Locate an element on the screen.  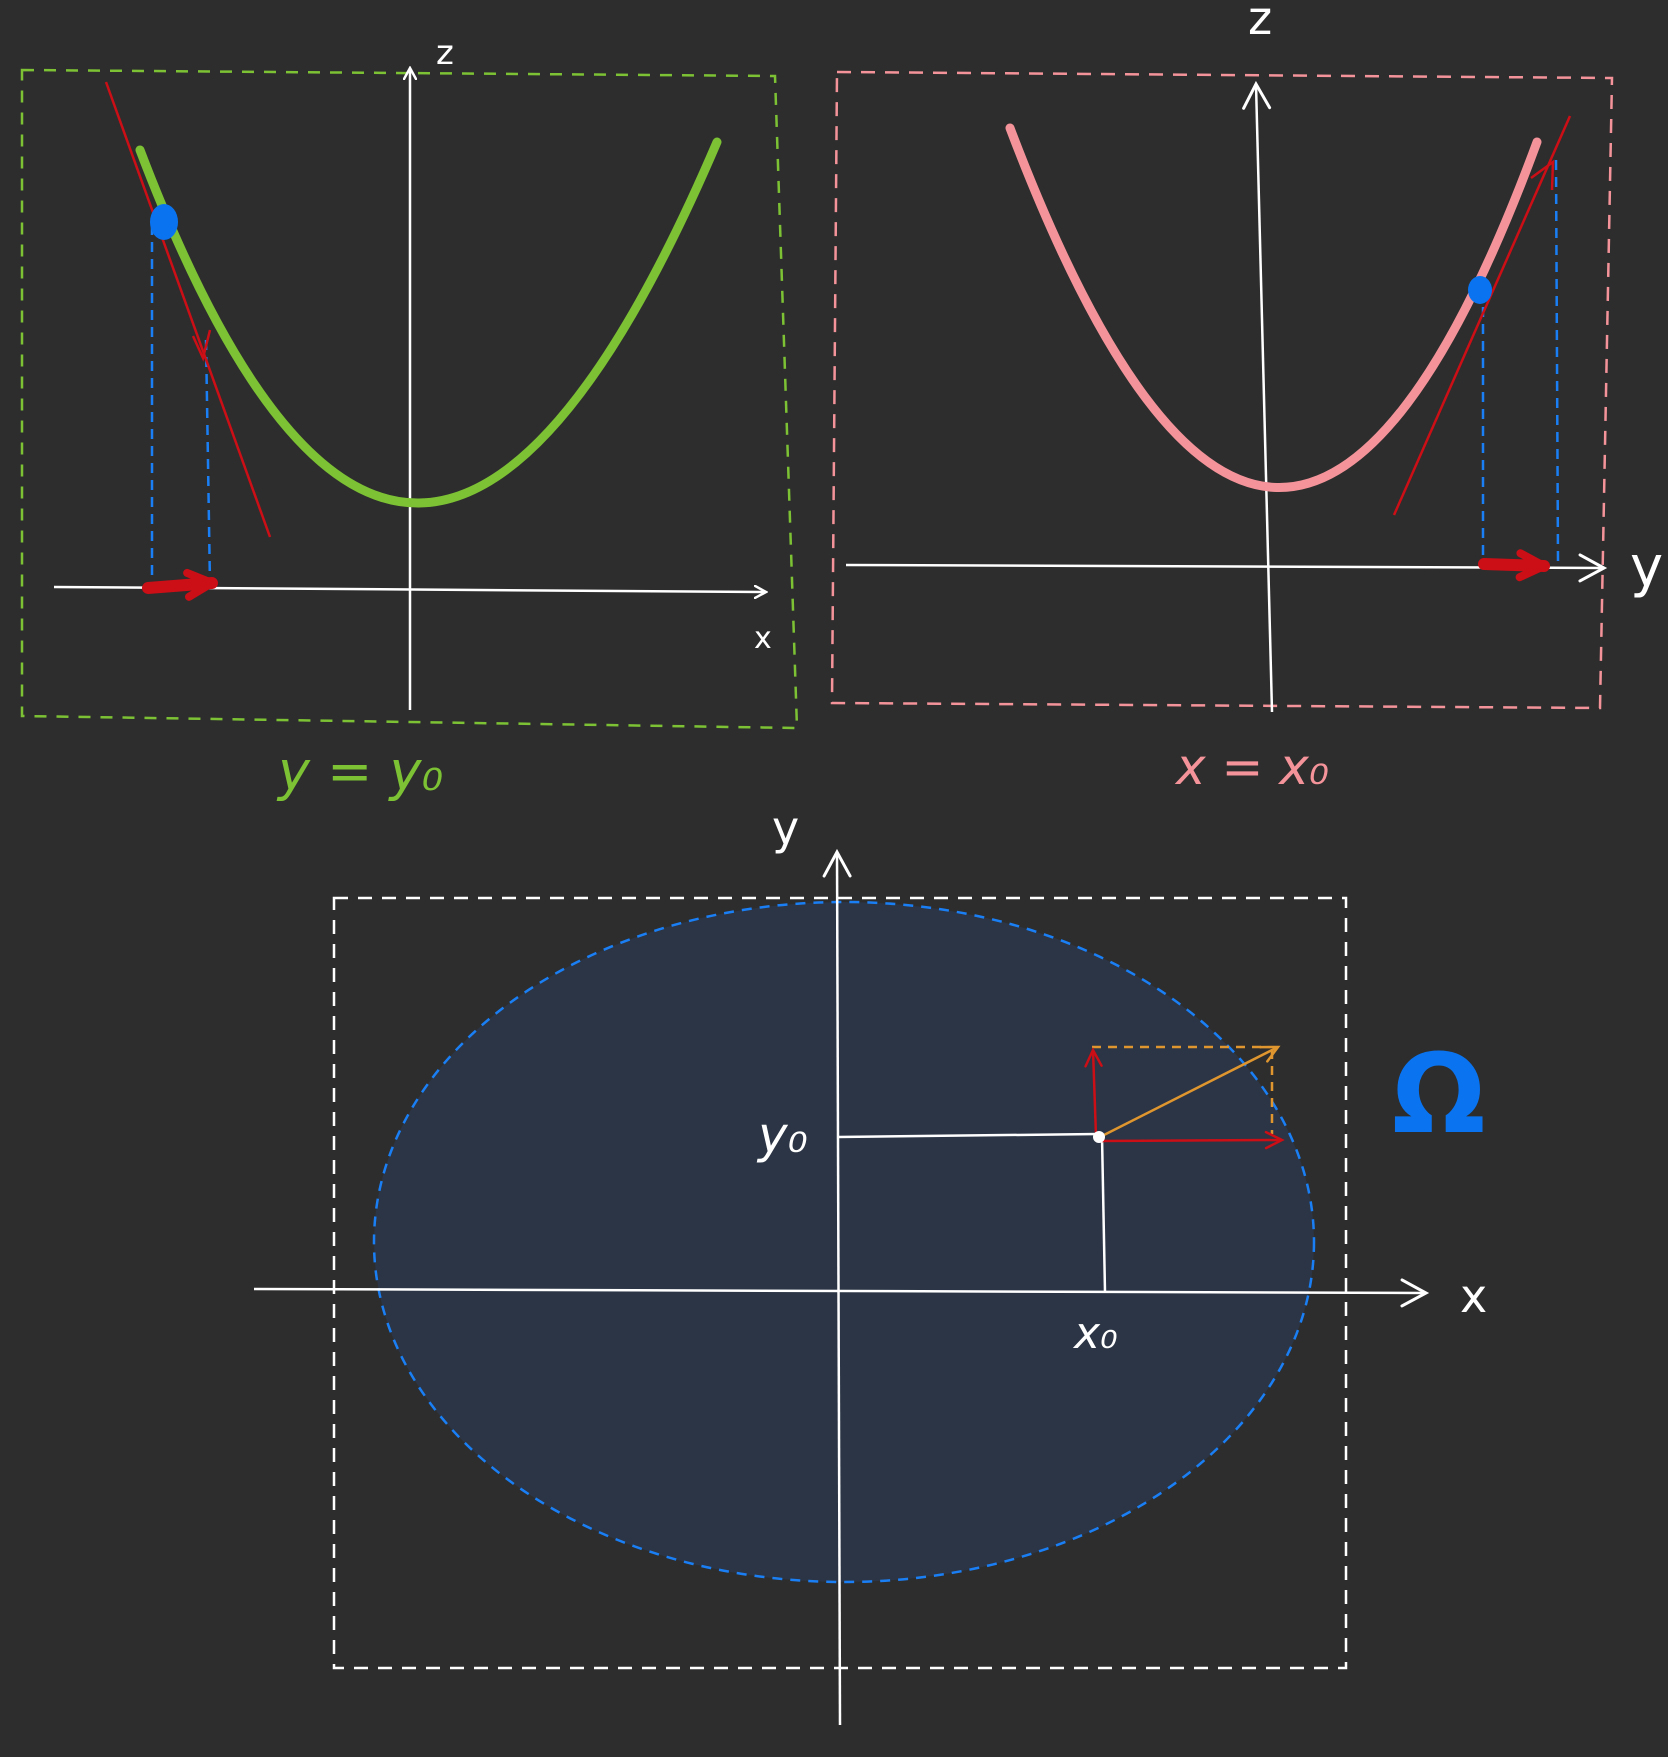
bottom-y-axis is located at coordinates (837, 1287).